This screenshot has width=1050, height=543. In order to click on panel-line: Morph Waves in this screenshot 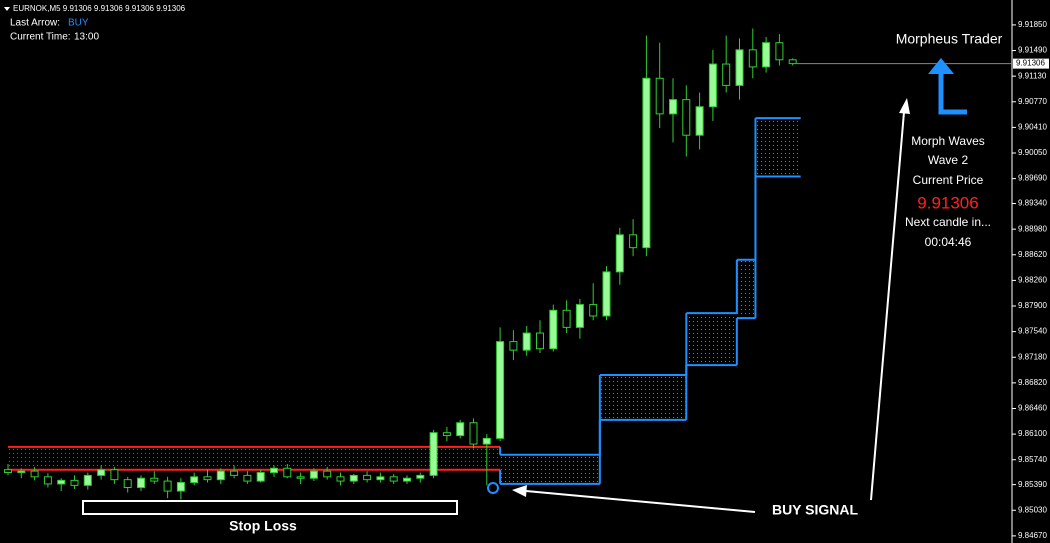, I will do `click(948, 141)`.